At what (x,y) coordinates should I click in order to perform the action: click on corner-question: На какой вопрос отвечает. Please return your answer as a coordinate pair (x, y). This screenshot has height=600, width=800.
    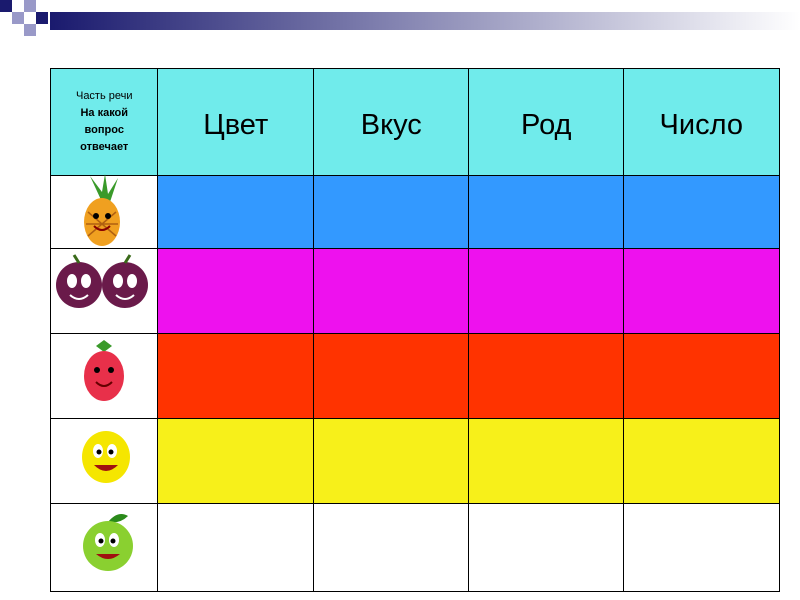
    Looking at the image, I should click on (104, 130).